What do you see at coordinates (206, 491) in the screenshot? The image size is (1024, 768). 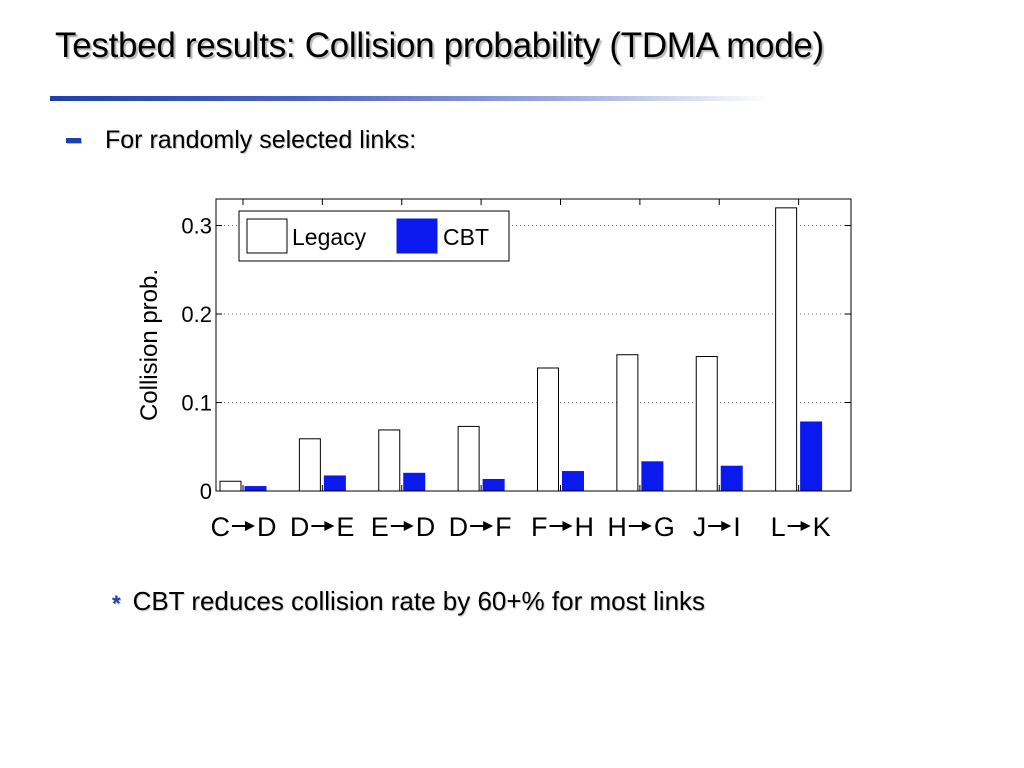 I see `y-tick-label: 0` at bounding box center [206, 491].